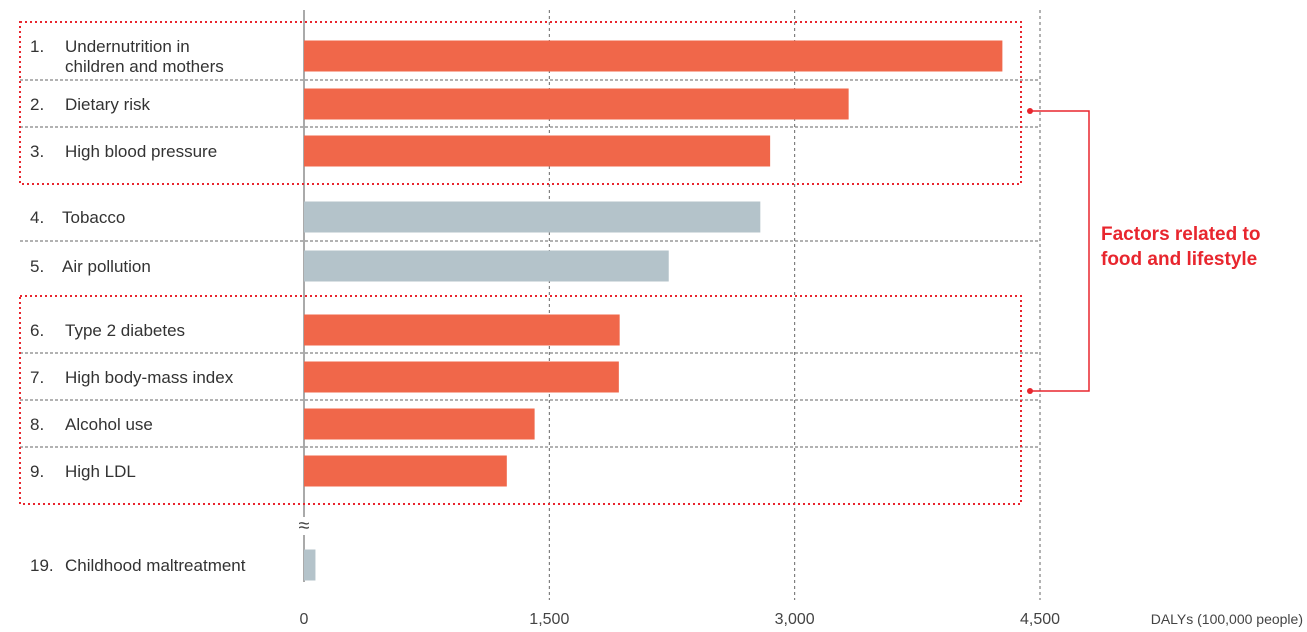  Describe the element at coordinates (304, 619) in the screenshot. I see `x-tick-label: 0` at that location.